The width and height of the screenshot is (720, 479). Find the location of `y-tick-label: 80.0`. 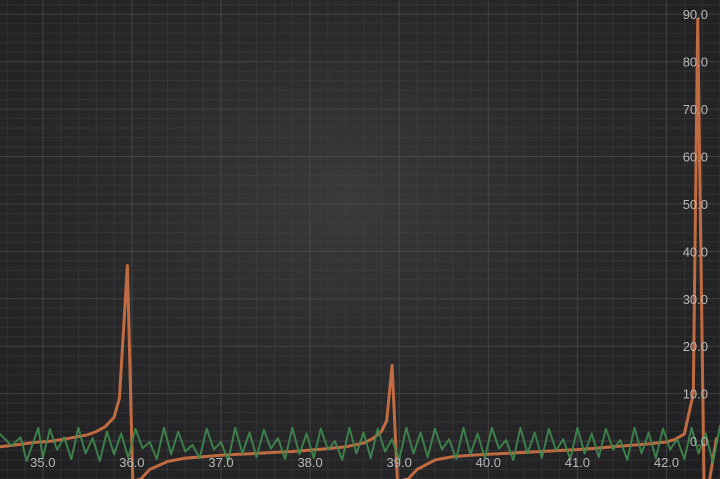

y-tick-label: 80.0 is located at coordinates (695, 62).